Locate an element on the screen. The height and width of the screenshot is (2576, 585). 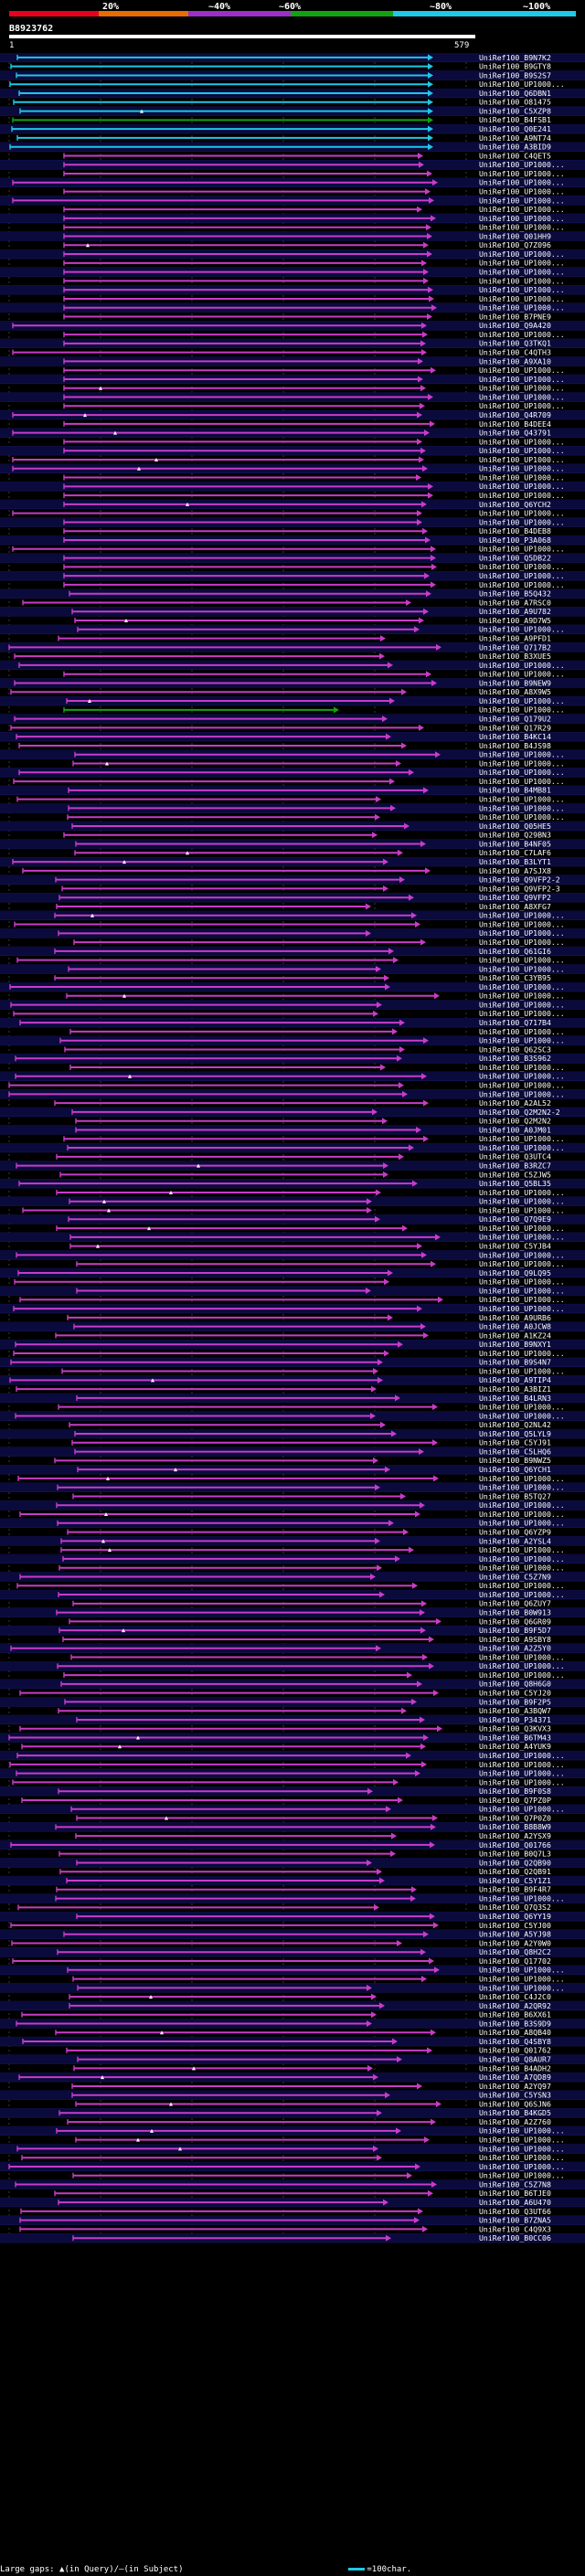
hit-label: UniRef100_C5Z7N9 is located at coordinates (515, 1576).